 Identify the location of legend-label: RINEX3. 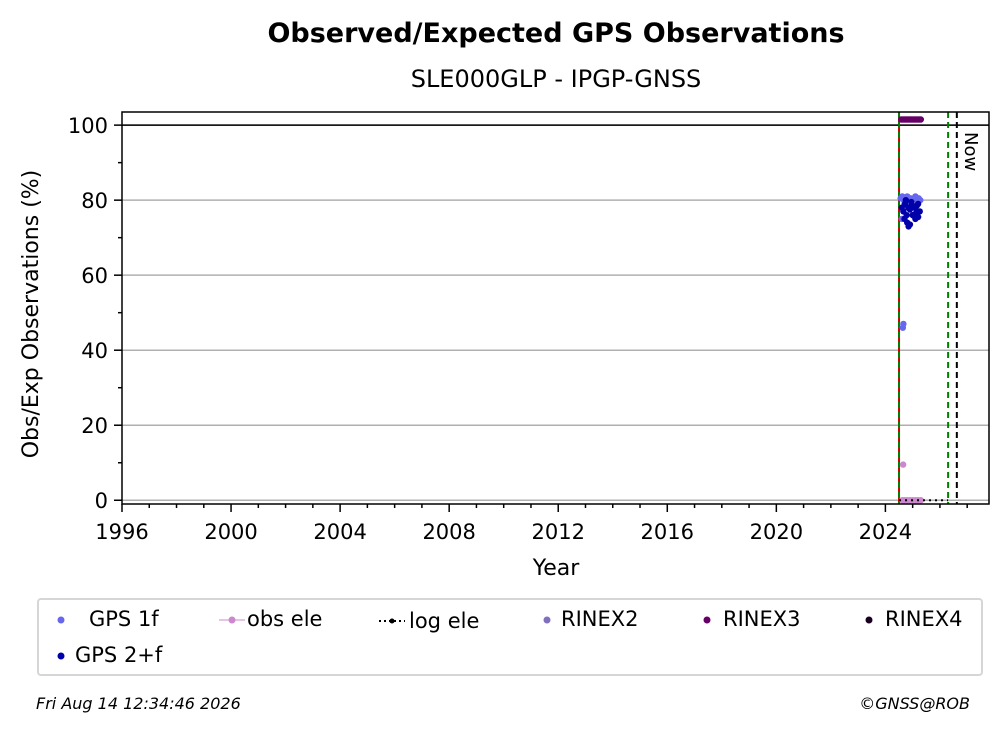
(762, 619).